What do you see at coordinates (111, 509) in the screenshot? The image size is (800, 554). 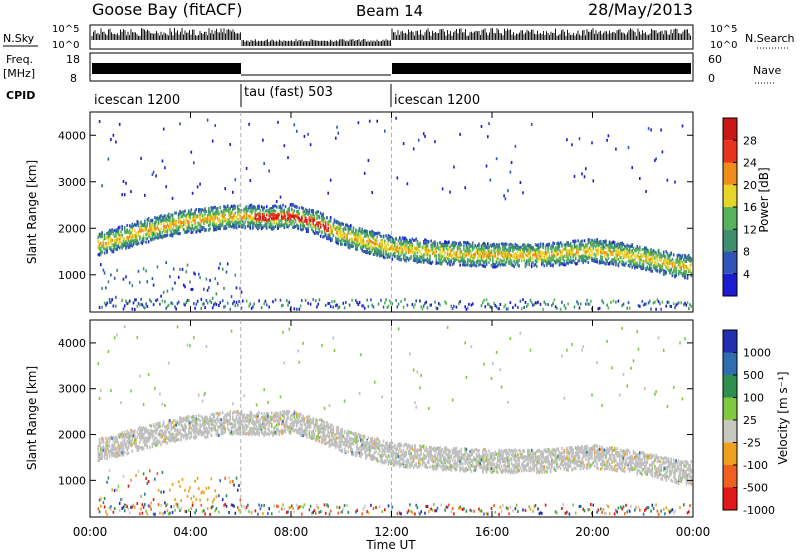 I see `velocity-point-near` at bounding box center [111, 509].